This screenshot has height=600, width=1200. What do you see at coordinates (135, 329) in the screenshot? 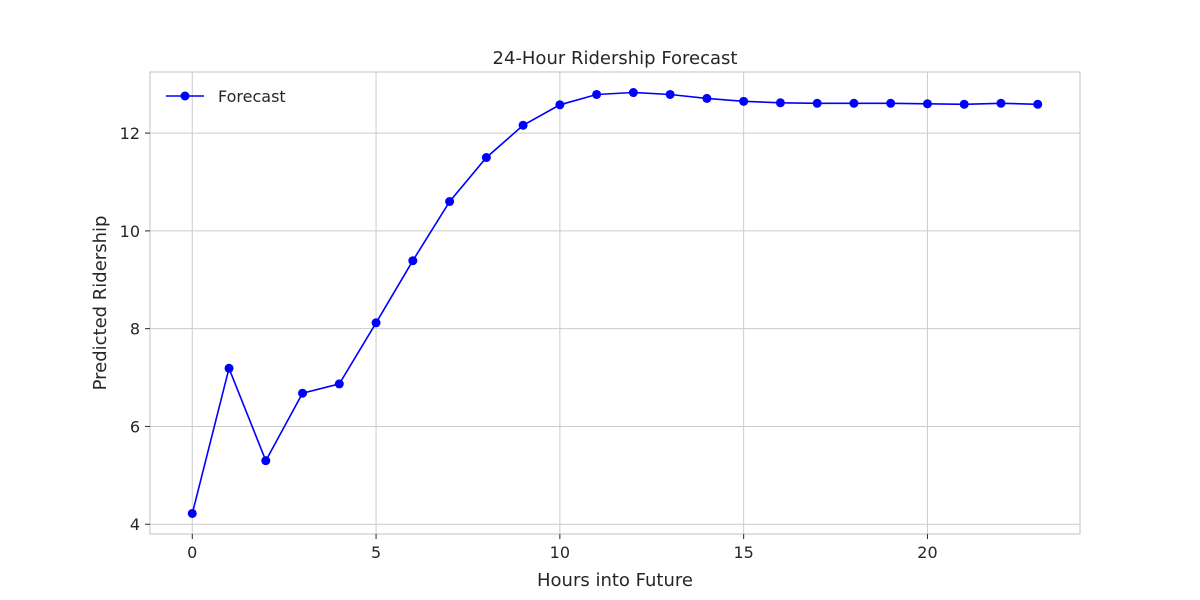
I see `y-tick-label: 8` at bounding box center [135, 329].